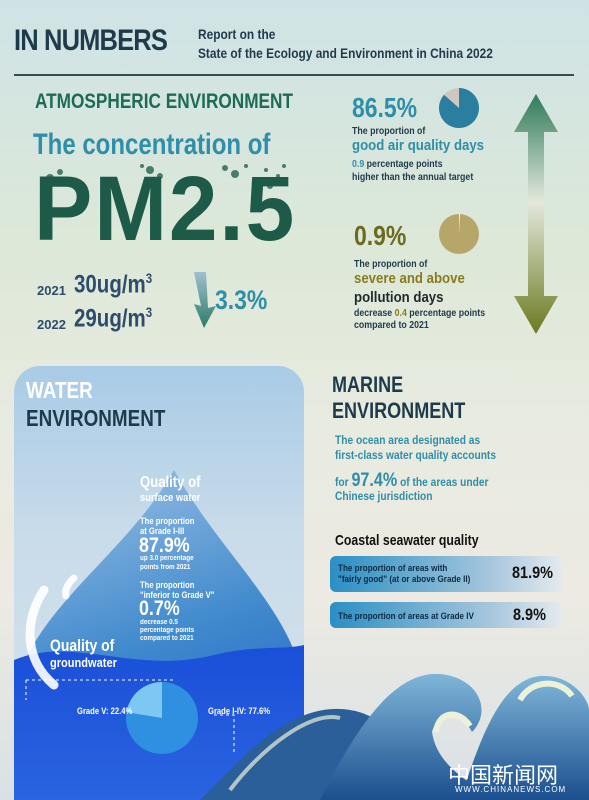  What do you see at coordinates (91, 40) in the screenshot?
I see `page-title: IN NUMBERS` at bounding box center [91, 40].